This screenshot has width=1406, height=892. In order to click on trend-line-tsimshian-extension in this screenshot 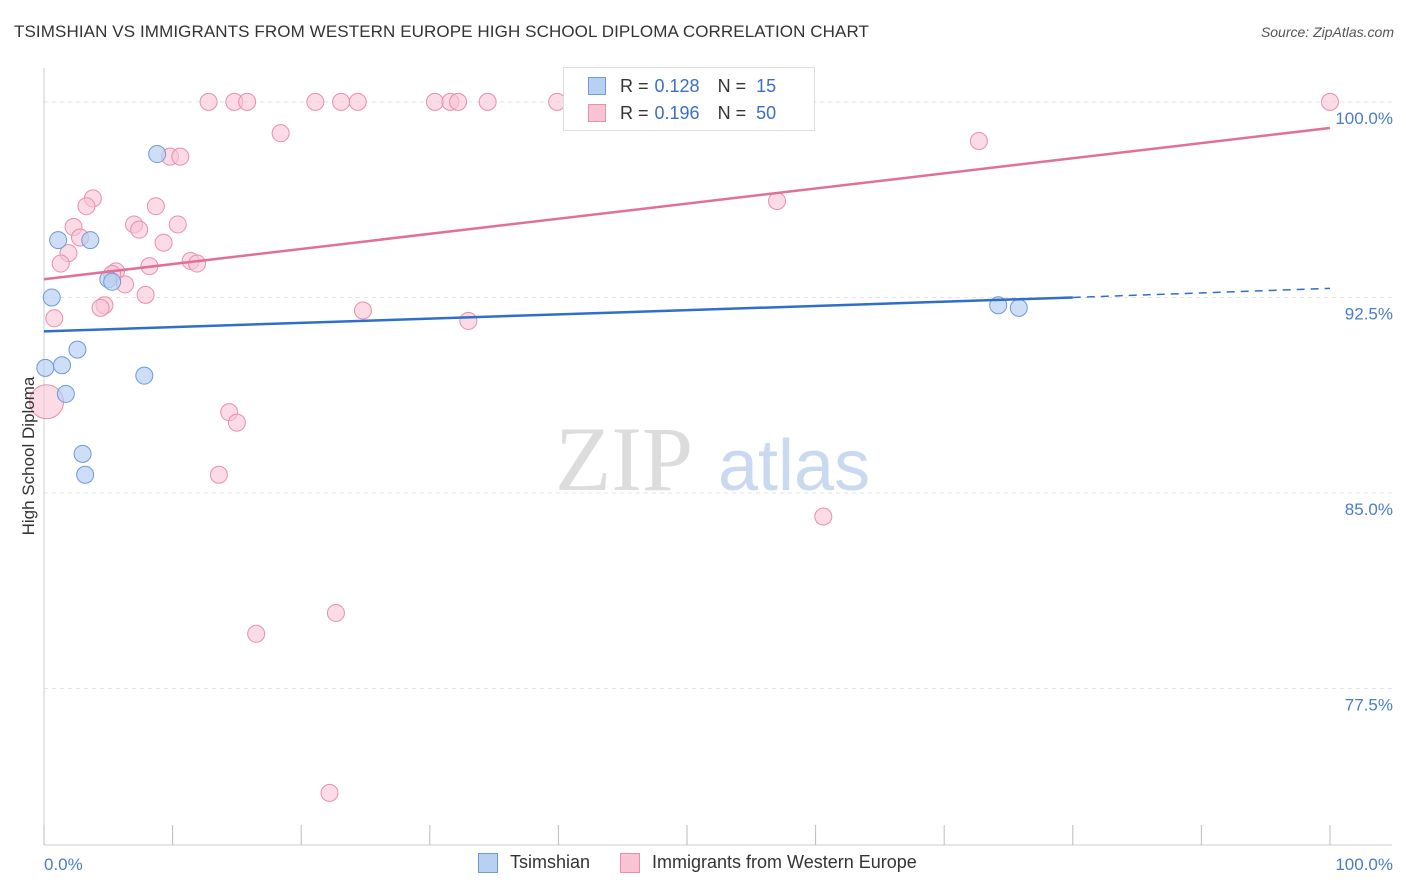, I will do `click(1201, 293)`.